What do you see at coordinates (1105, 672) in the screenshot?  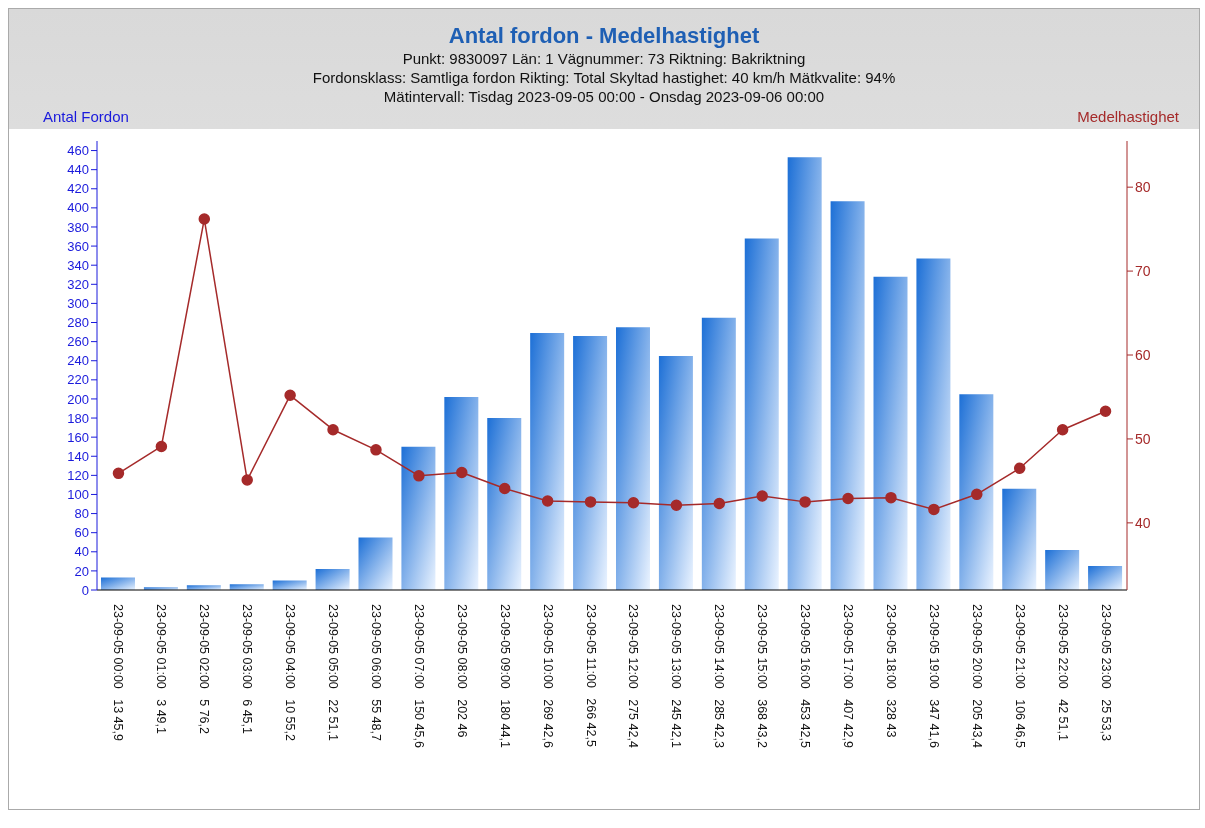 I see `x-tick-label: 23-09-05 23:00 25 53,3` at bounding box center [1105, 672].